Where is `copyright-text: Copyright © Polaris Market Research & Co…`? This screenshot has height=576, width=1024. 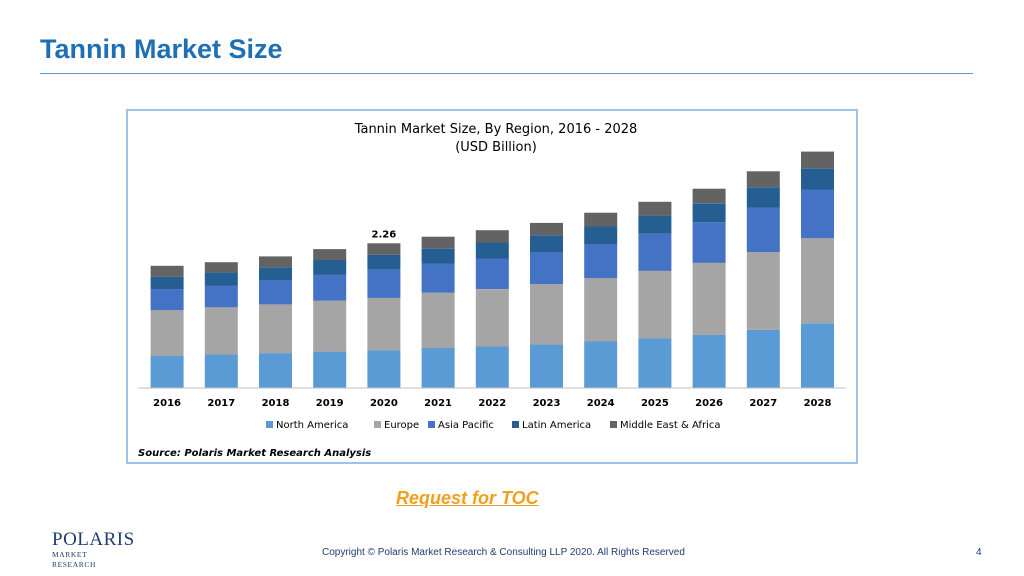
copyright-text: Copyright © Polaris Market Research & Co… is located at coordinates (503, 552).